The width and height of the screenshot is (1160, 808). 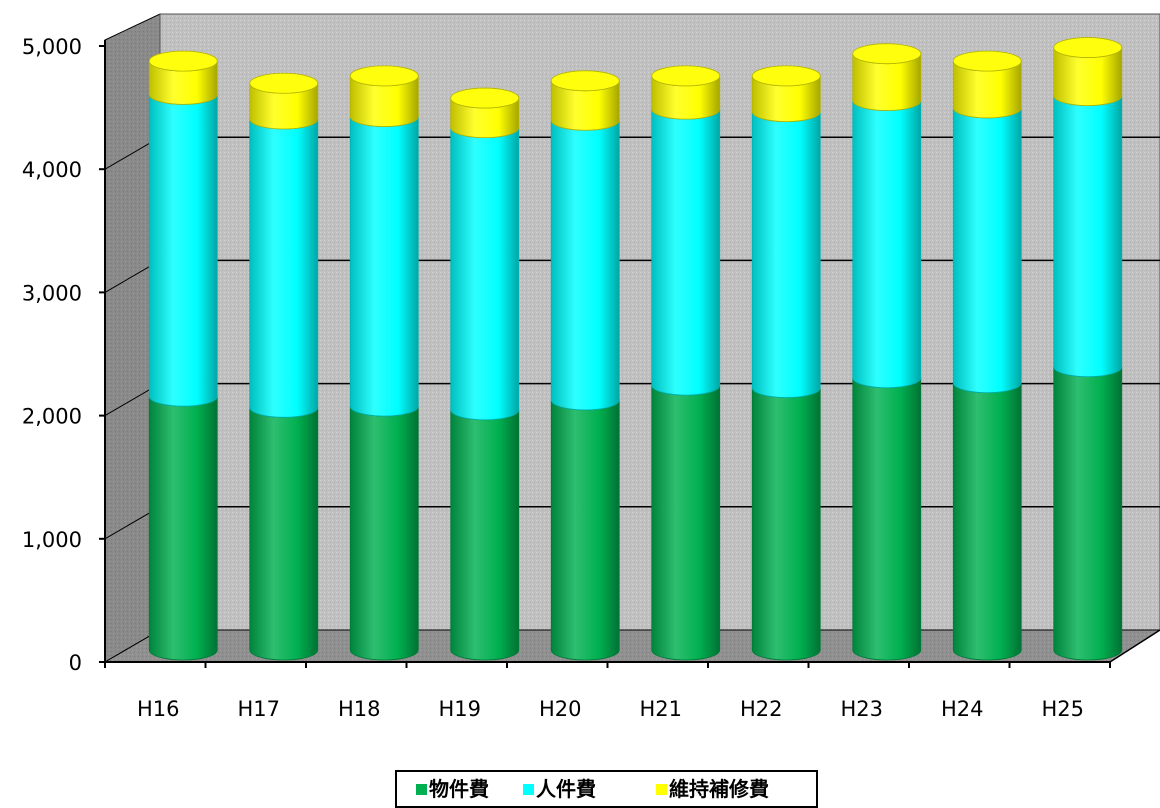 I want to click on x-tick-label: H16, so click(x=158, y=709).